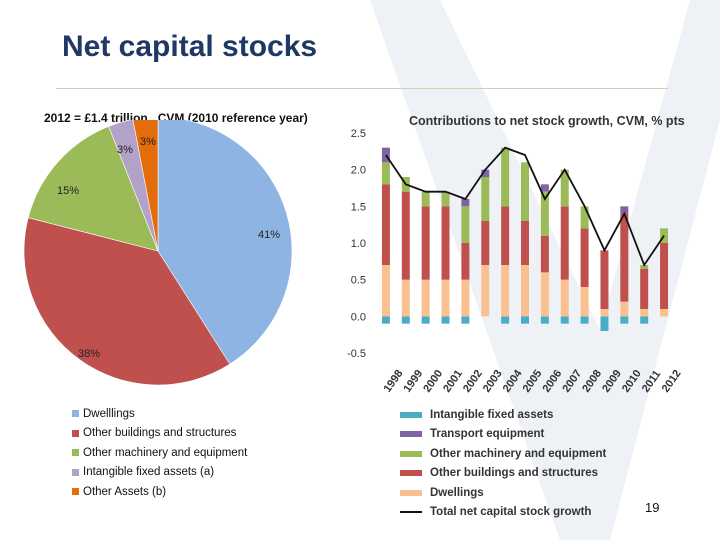 The height and width of the screenshot is (540, 720). What do you see at coordinates (190, 46) in the screenshot?
I see `page-title: Net capital stocks` at bounding box center [190, 46].